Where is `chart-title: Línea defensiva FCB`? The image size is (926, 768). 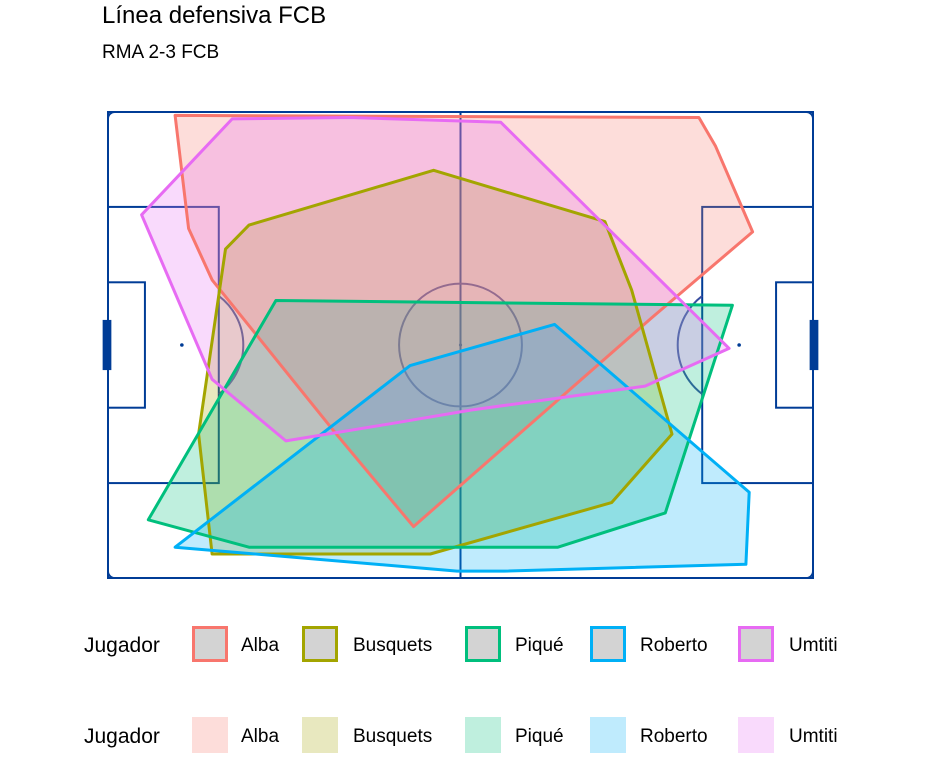
chart-title: Línea defensiva FCB is located at coordinates (214, 15).